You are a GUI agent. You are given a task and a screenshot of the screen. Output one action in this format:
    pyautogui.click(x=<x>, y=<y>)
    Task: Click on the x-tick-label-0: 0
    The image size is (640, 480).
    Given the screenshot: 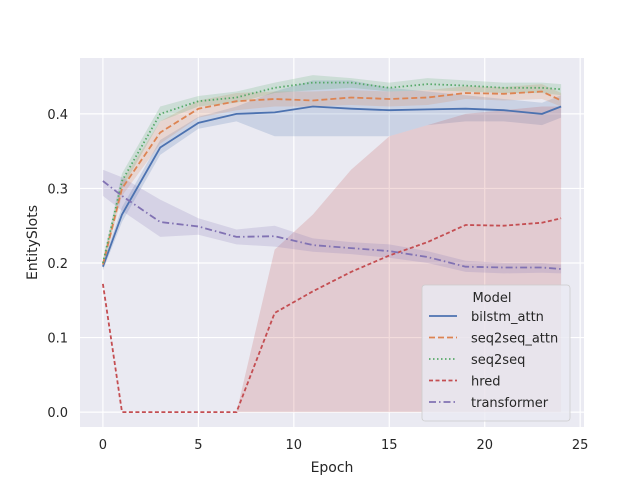 What is the action you would take?
    pyautogui.click(x=103, y=445)
    